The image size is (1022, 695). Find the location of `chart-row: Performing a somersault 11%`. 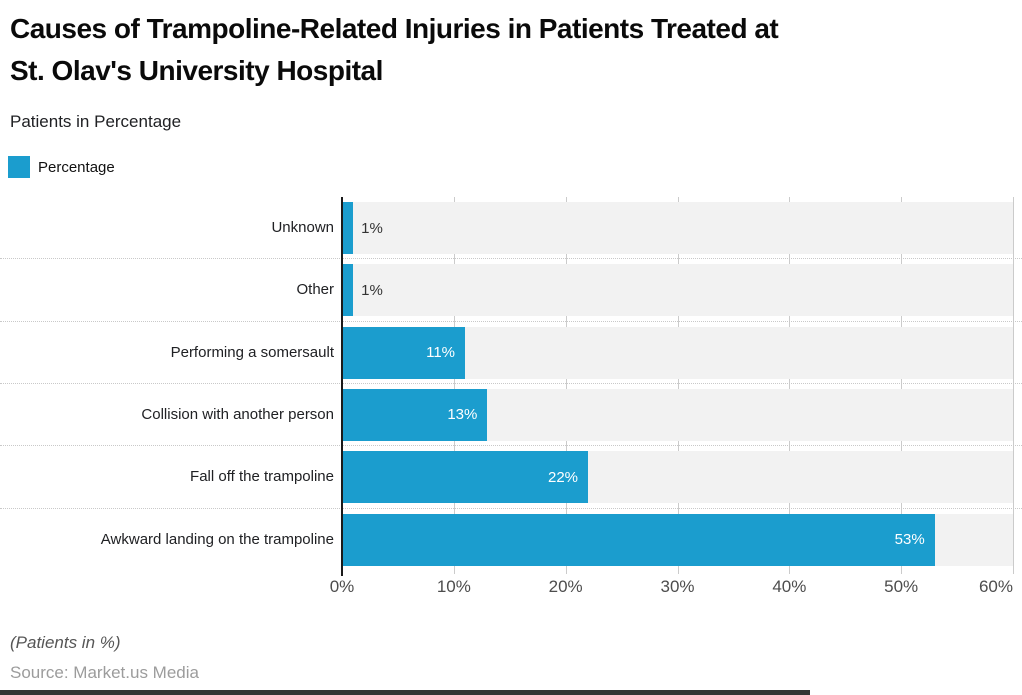

chart-row: Performing a somersault 11% is located at coordinates (511, 353).